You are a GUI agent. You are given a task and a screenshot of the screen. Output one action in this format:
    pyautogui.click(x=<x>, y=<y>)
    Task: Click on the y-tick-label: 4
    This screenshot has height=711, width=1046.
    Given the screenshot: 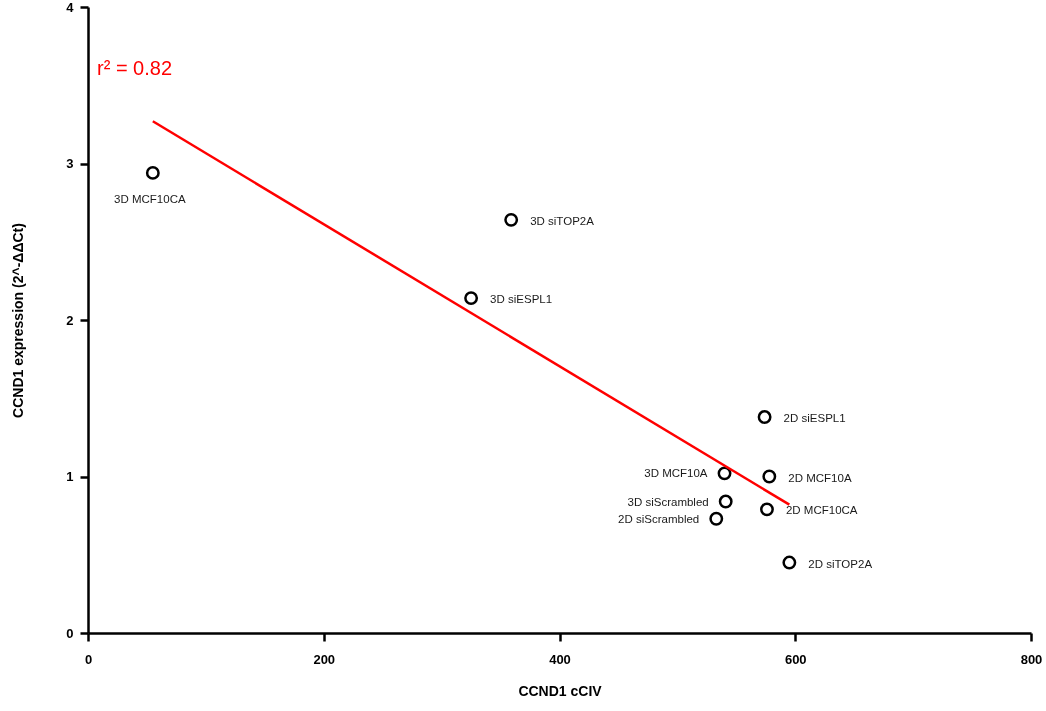 What is the action you would take?
    pyautogui.click(x=70, y=7)
    